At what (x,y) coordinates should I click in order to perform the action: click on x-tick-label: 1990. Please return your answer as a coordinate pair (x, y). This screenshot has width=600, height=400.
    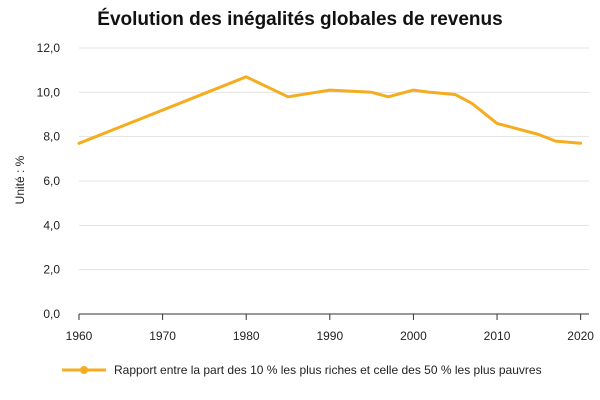
    Looking at the image, I should click on (329, 336).